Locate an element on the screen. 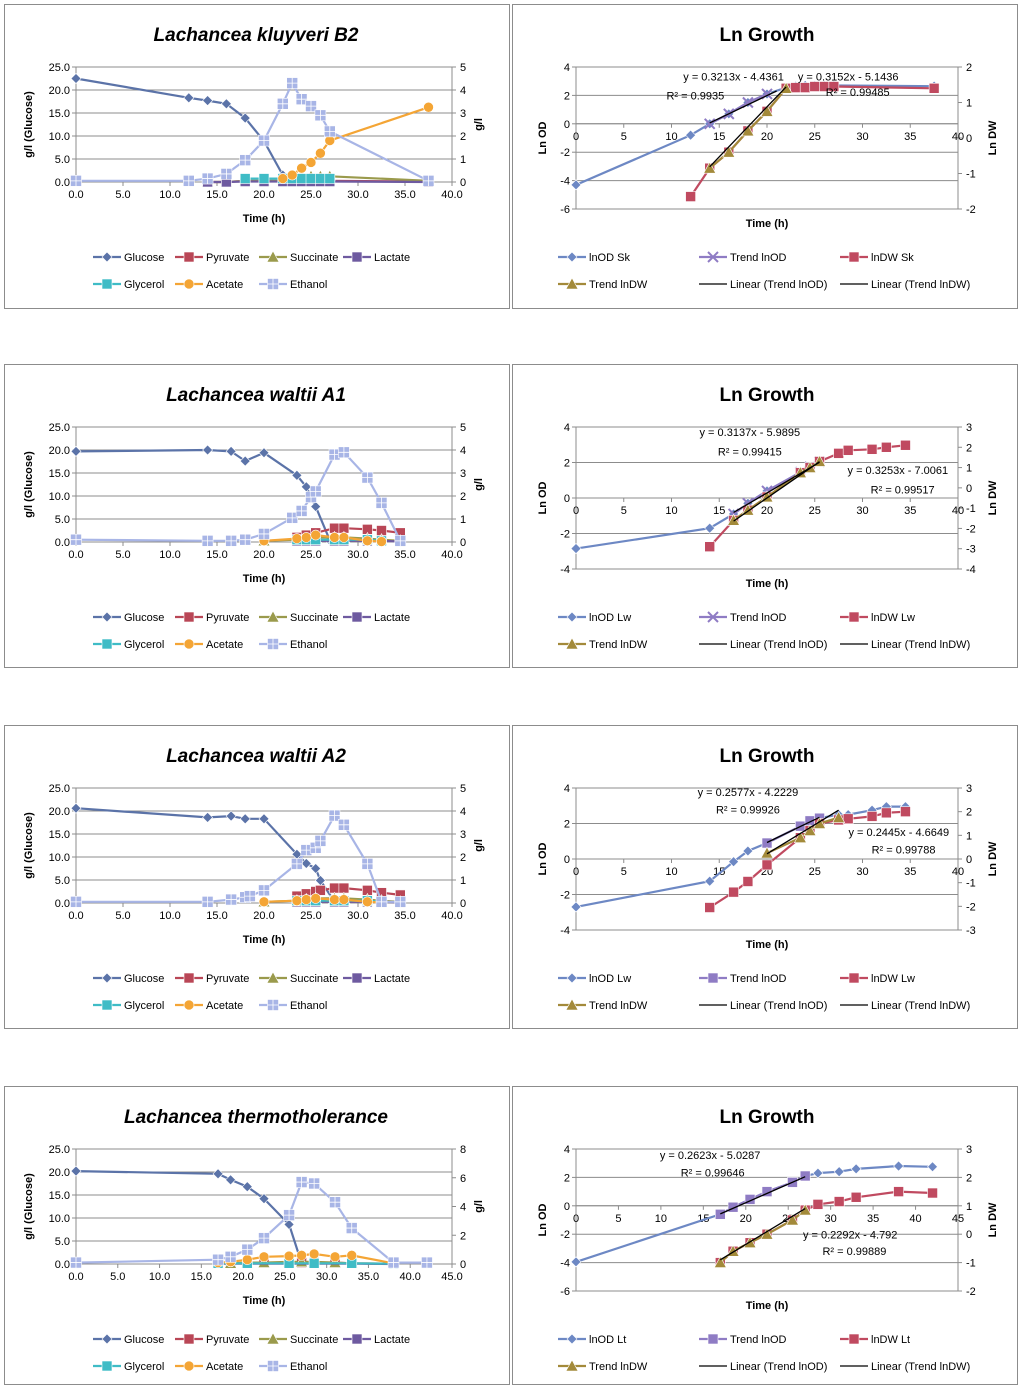 The height and width of the screenshot is (1386, 1022). chart-title: Ln Growth is located at coordinates (767, 756).